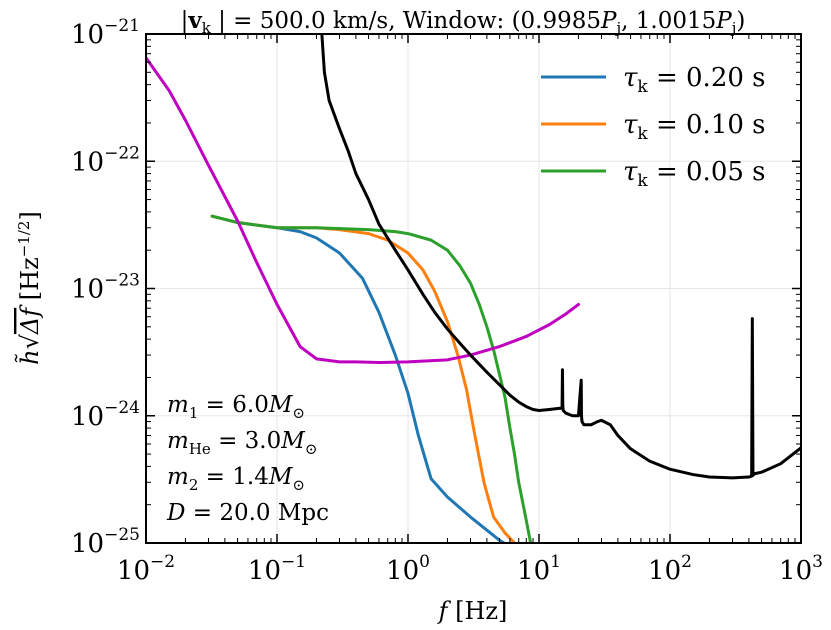  I want to click on y-tick-label: 10−23, so click(105, 288).